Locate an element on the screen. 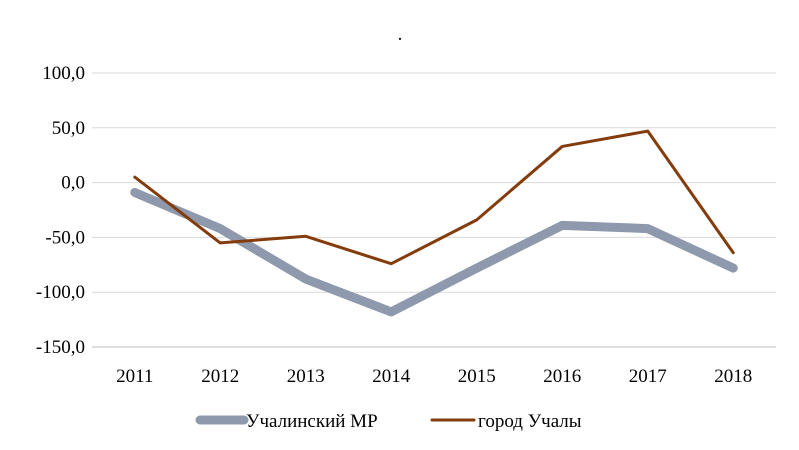 The width and height of the screenshot is (799, 450). y-tick-label: -50,0 is located at coordinates (65, 237).